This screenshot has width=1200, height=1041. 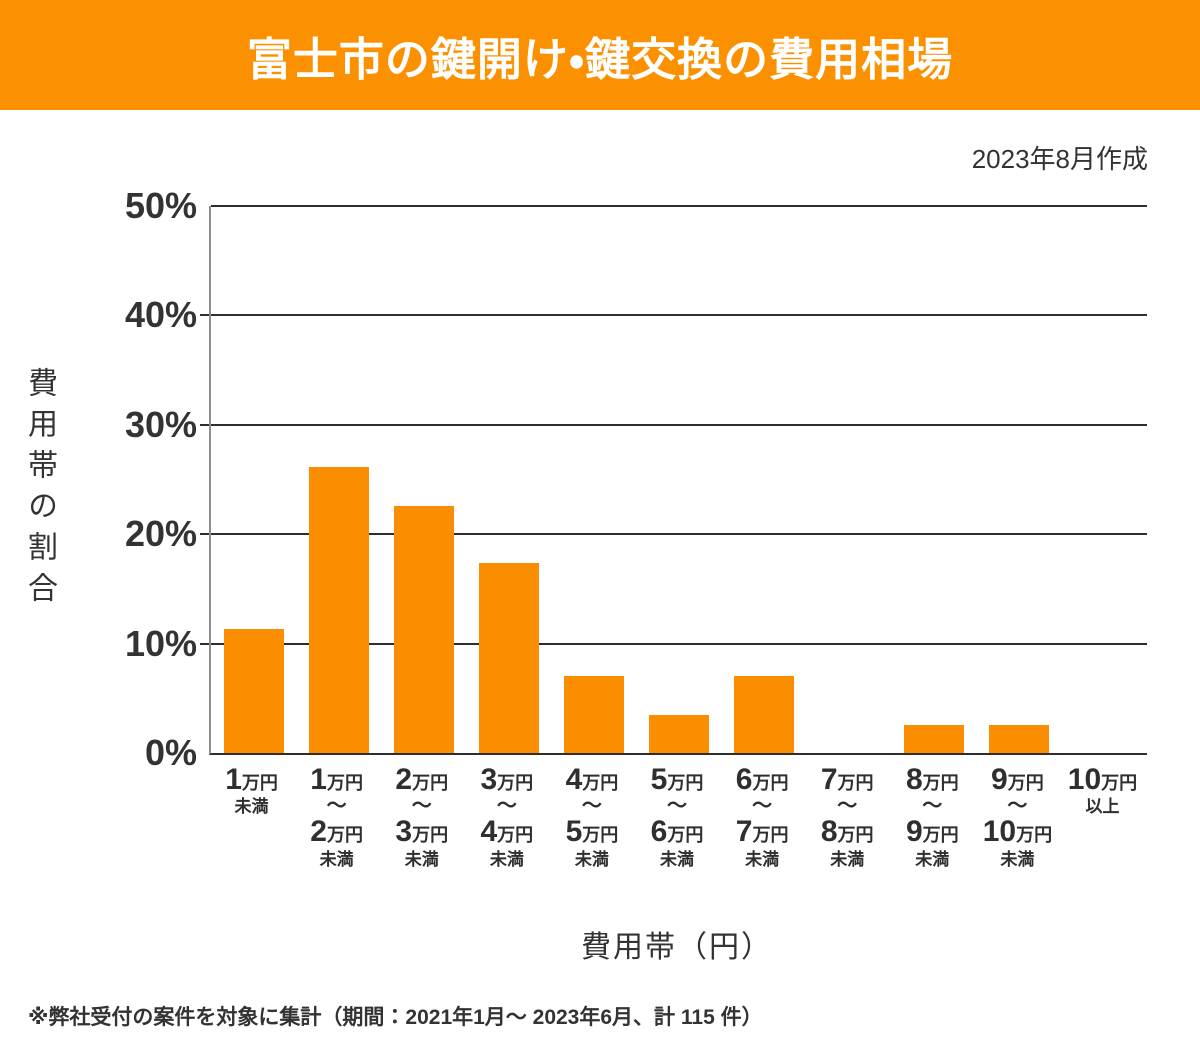 I want to click on x-tick-label-9: 8万円〜 9万円 未満, so click(x=932, y=816).